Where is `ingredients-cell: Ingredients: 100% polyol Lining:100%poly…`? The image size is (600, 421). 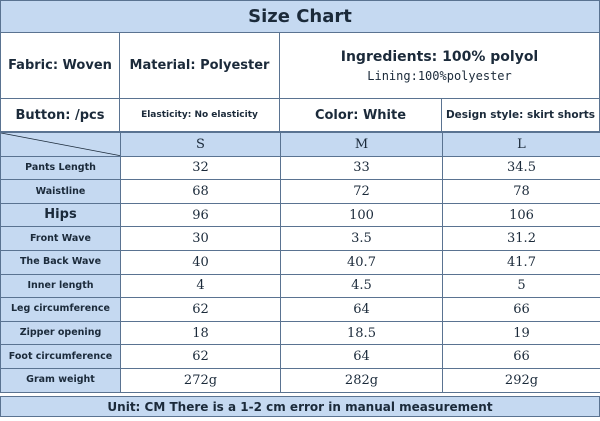
ingredients-cell: Ingredients: 100% polyol Lining:100%poly… is located at coordinates (440, 66).